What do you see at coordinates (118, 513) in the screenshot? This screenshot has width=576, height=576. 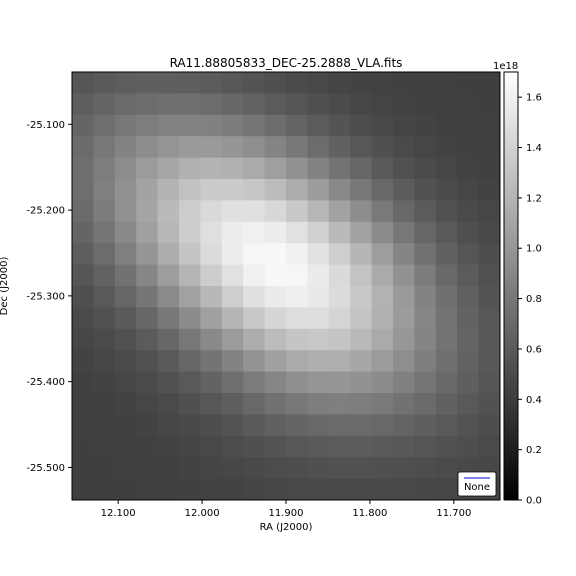 I see `x-tick-label: 12.100` at bounding box center [118, 513].